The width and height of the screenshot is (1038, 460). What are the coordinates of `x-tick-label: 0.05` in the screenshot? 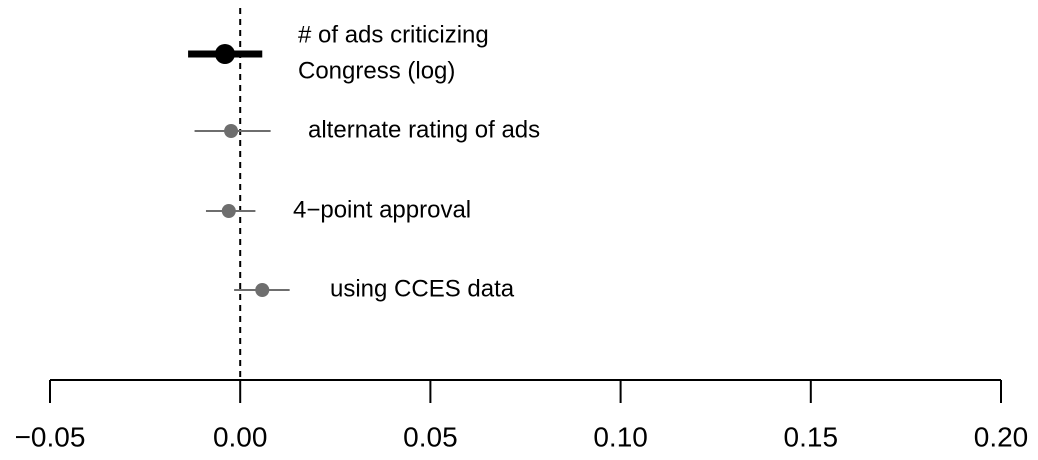 It's located at (430, 436).